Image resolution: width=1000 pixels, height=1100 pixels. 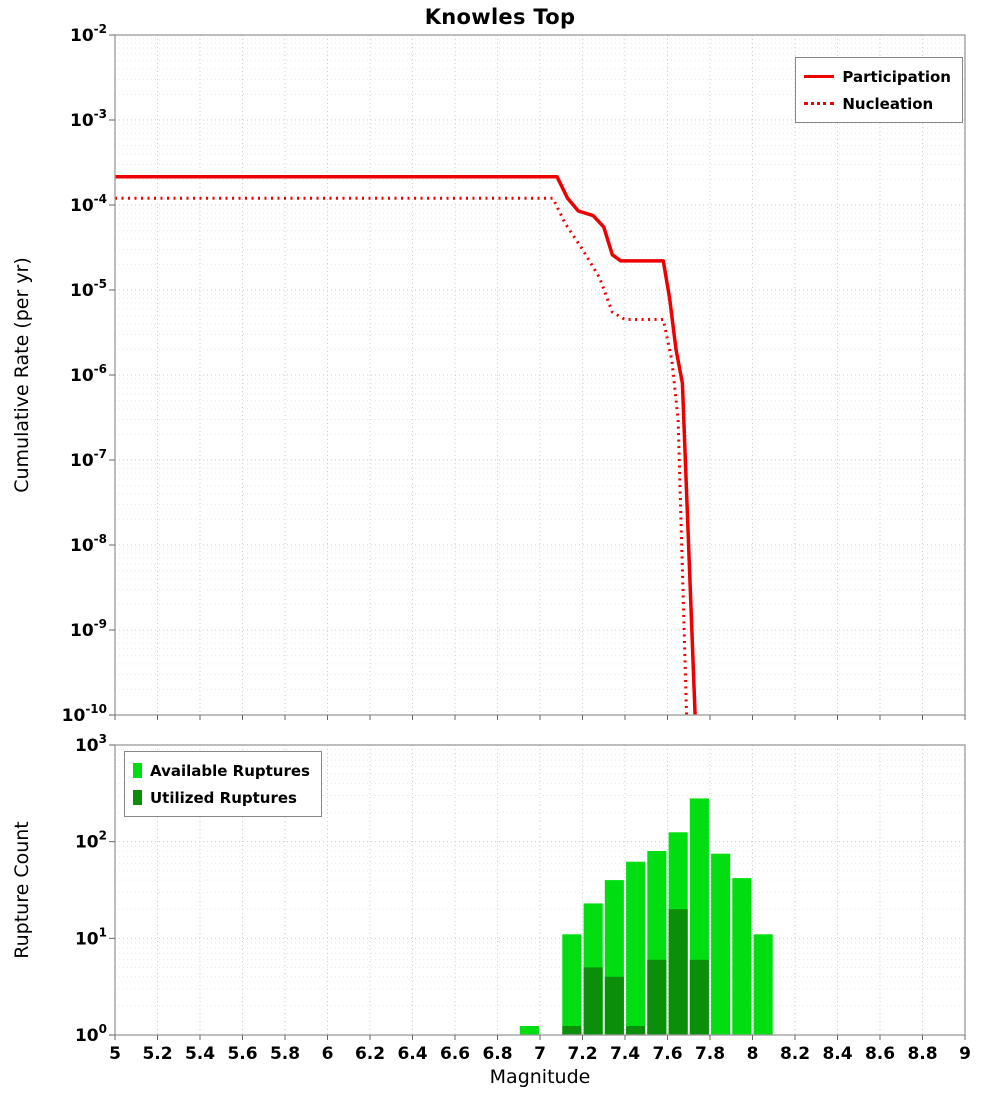 What do you see at coordinates (328, 1054) in the screenshot?
I see `svg-text: 6` at bounding box center [328, 1054].